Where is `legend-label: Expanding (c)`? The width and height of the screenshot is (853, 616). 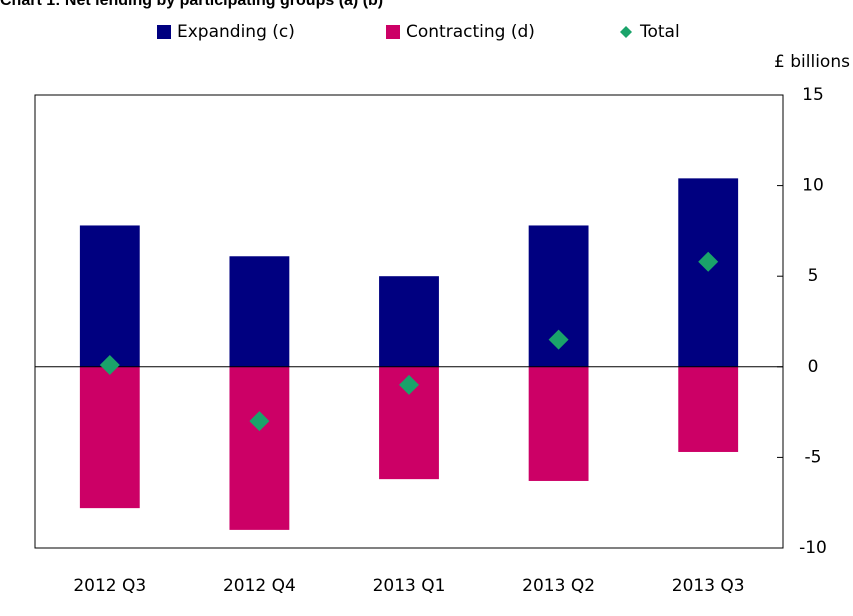
legend-label: Expanding (c) is located at coordinates (236, 32).